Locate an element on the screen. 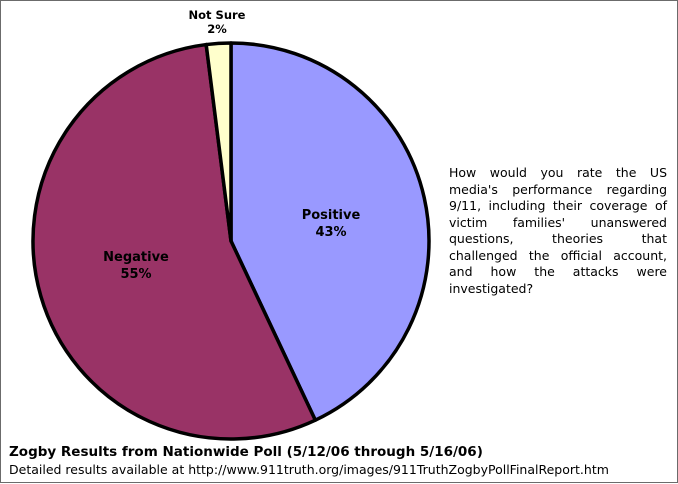 Image resolution: width=678 pixels, height=484 pixels. slice-value-positive: 43% is located at coordinates (330, 232).